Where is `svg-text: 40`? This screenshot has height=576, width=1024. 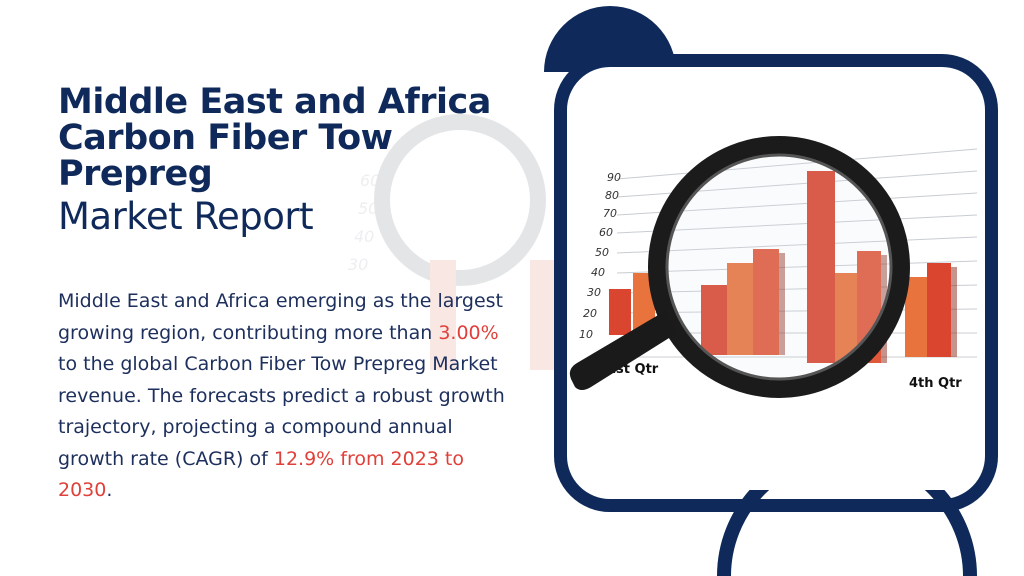
svg-text: 40 is located at coordinates (364, 236).